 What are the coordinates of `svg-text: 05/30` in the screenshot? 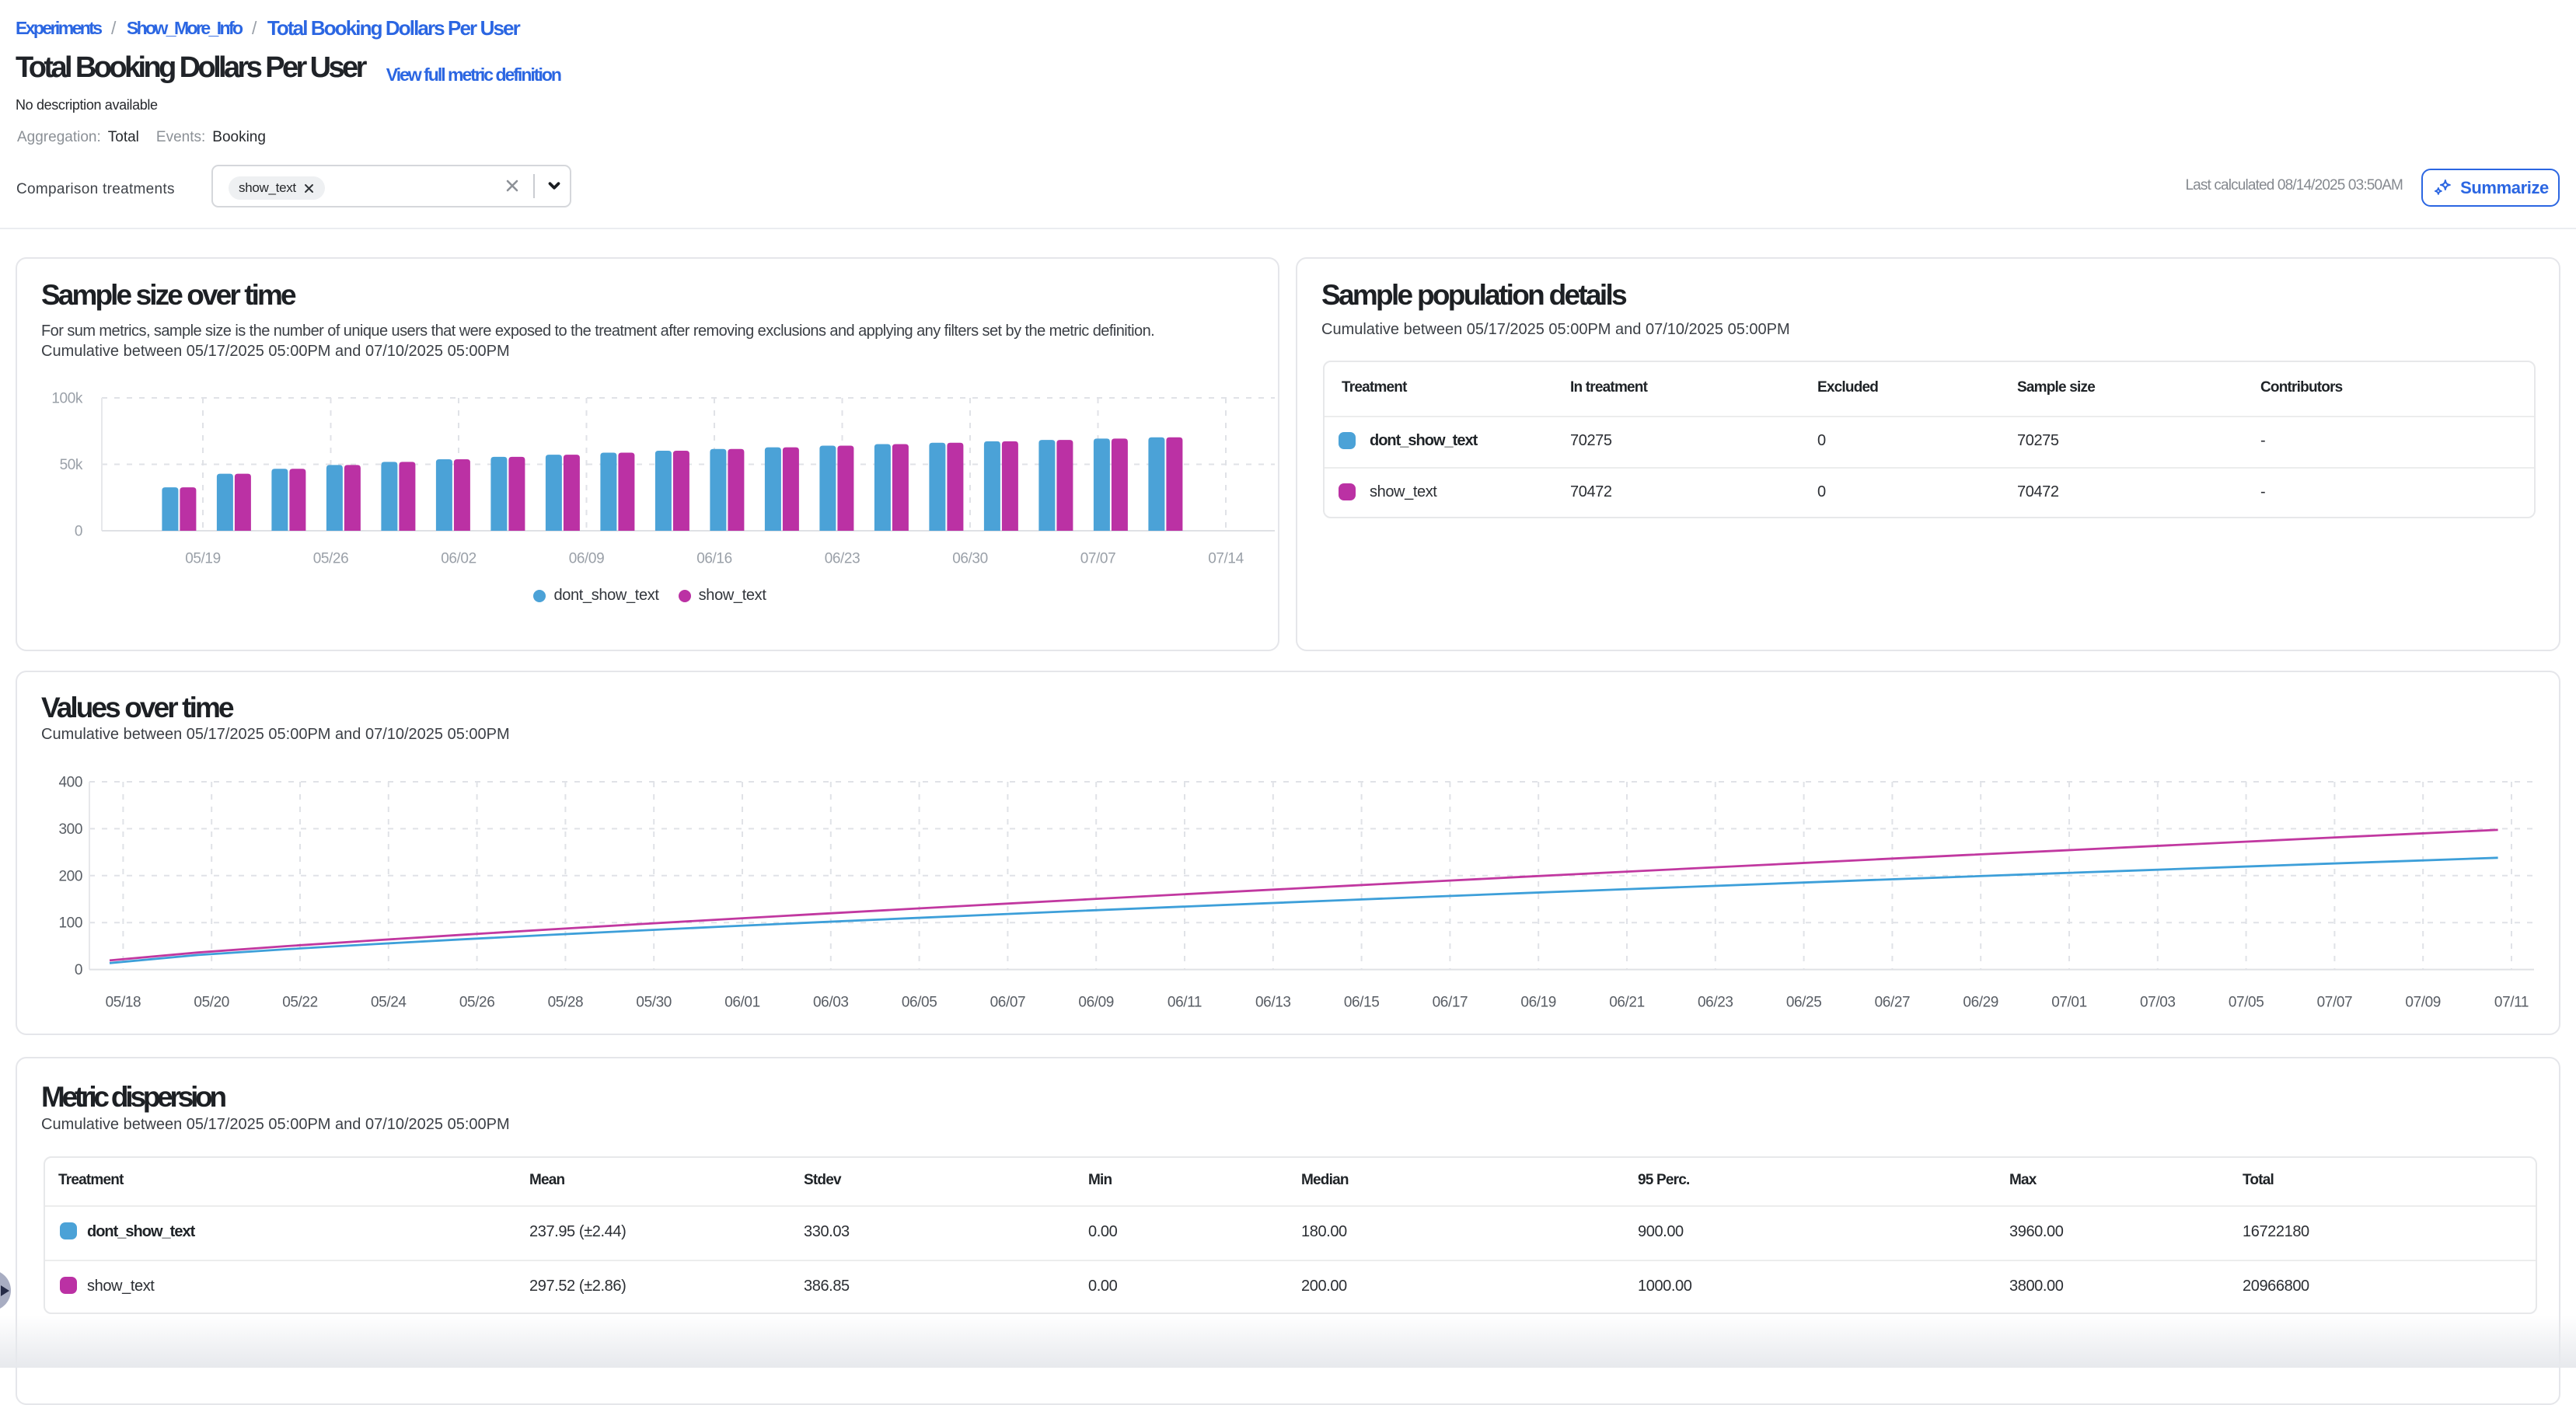 It's located at (654, 1003).